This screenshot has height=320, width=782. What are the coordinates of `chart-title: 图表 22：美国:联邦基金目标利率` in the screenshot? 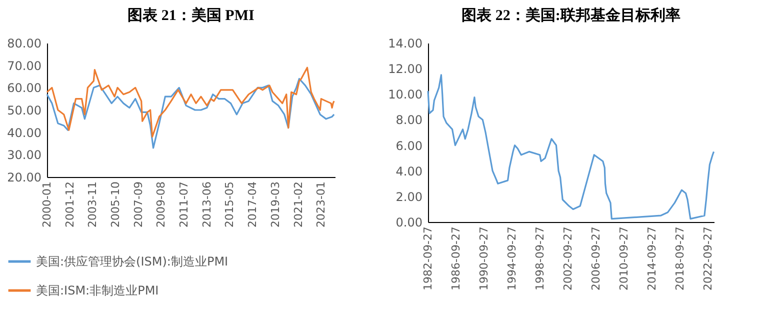 It's located at (571, 15).